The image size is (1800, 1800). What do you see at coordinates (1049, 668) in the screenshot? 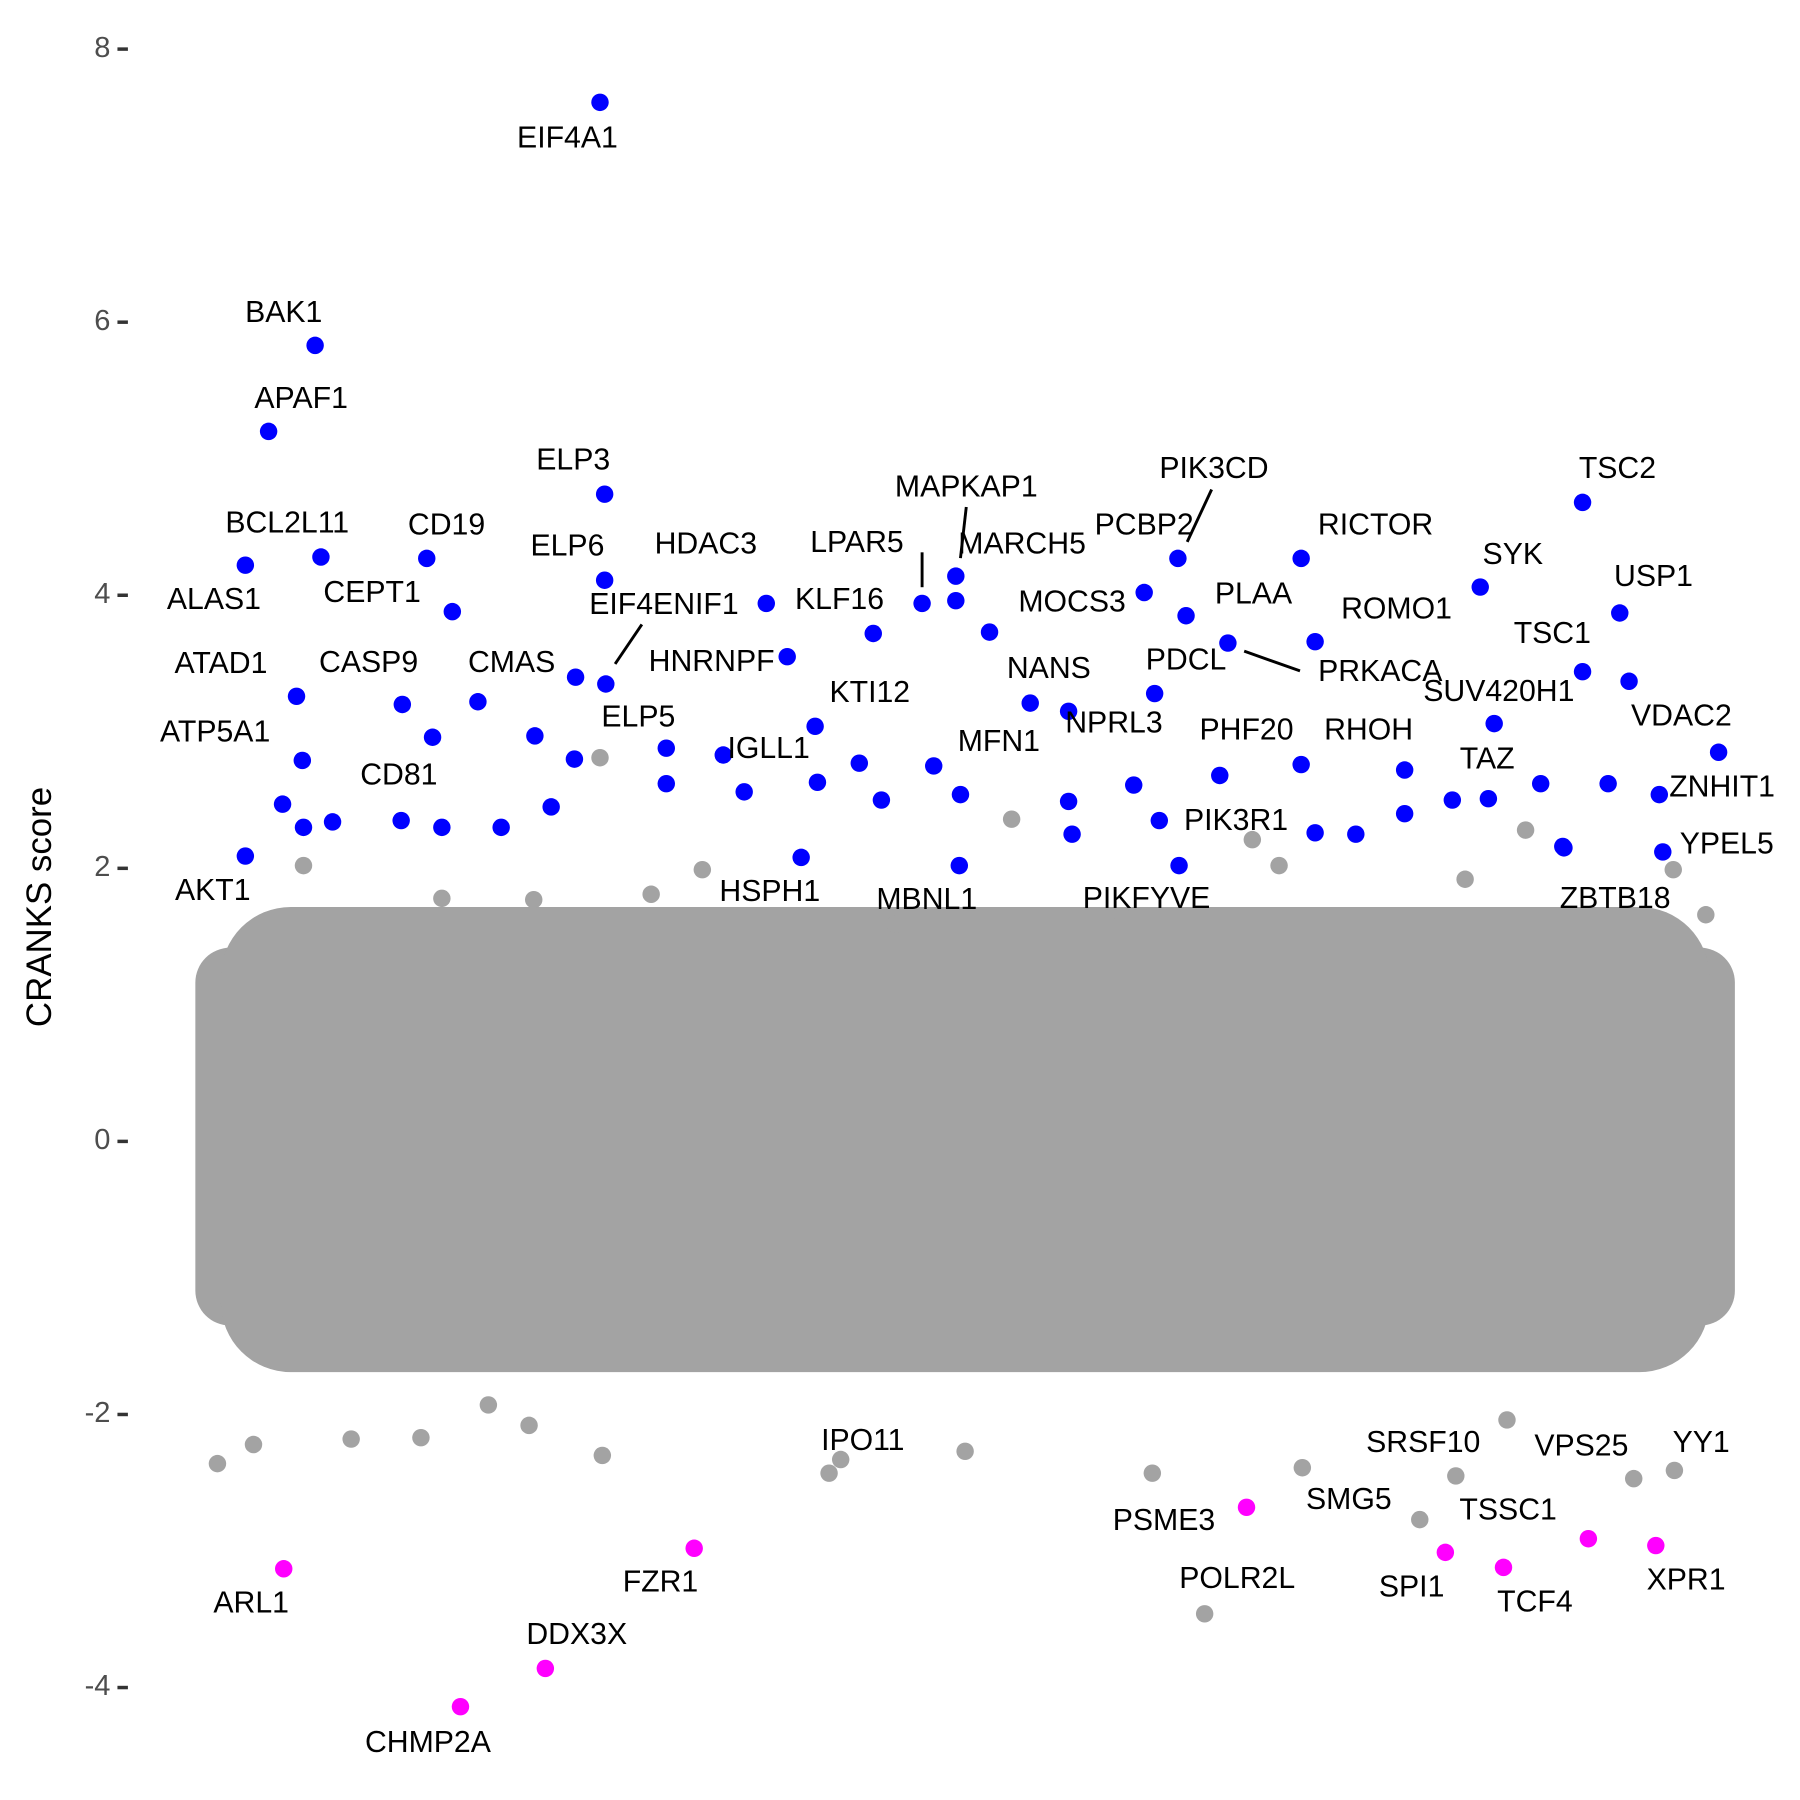
I see `point-label: NANS` at bounding box center [1049, 668].